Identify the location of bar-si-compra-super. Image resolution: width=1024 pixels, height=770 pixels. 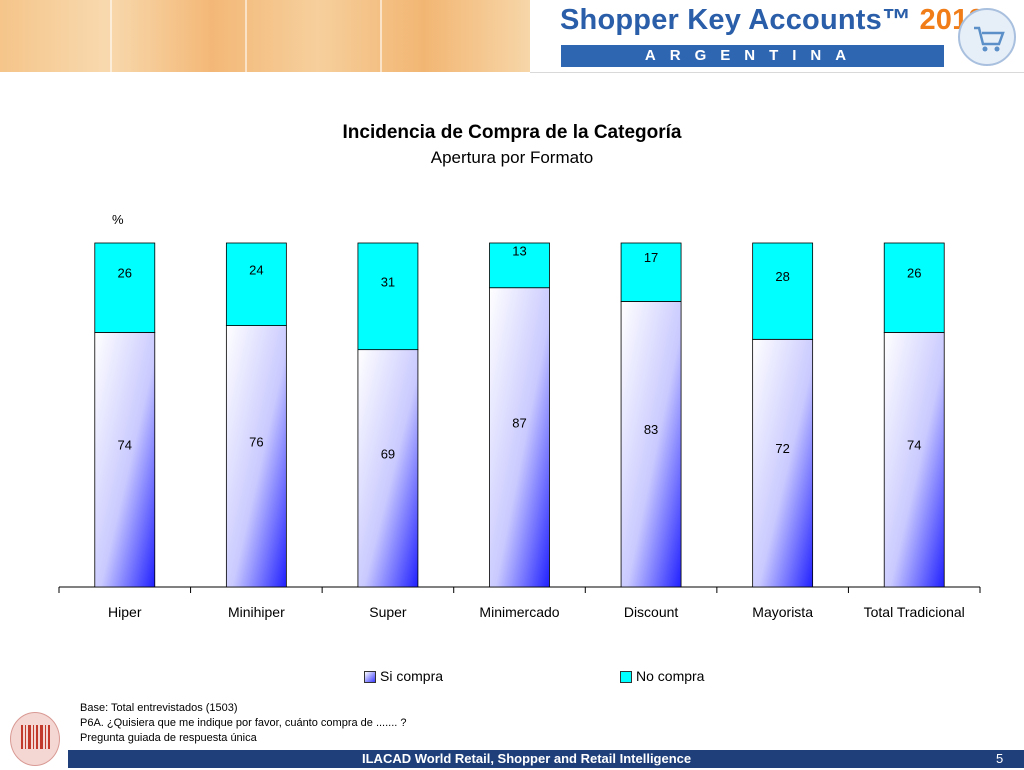
(388, 468).